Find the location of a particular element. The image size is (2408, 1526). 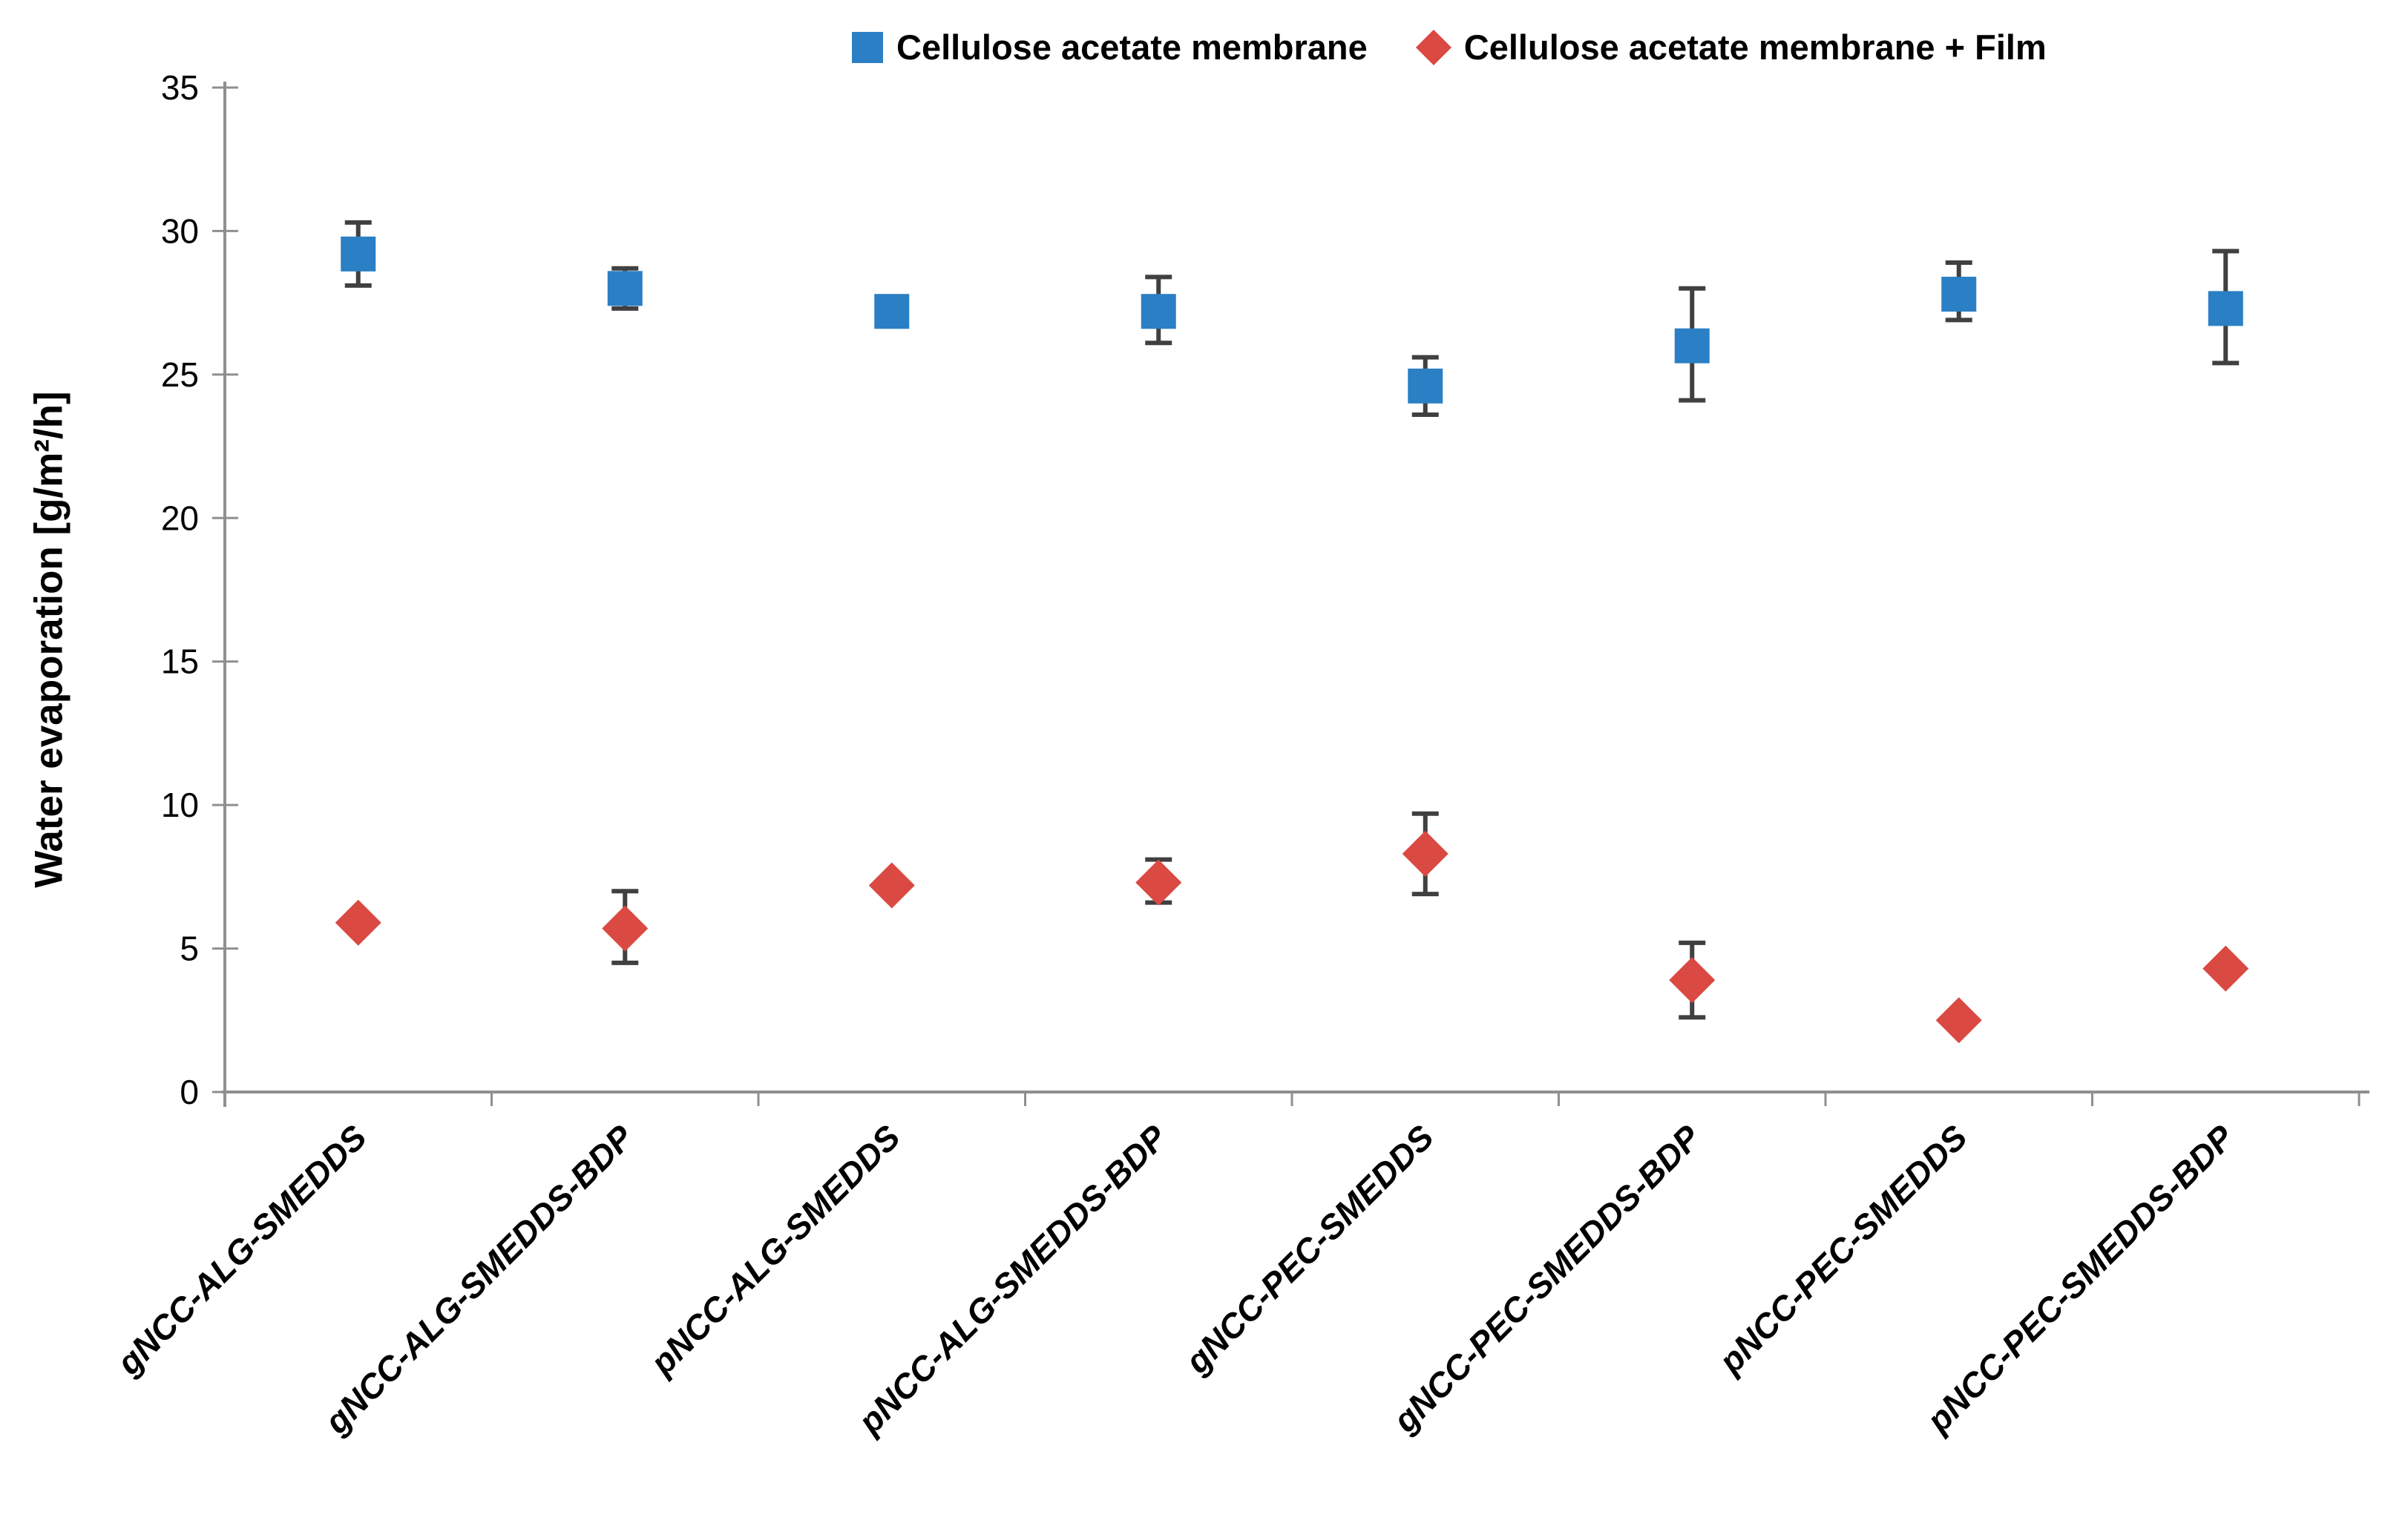

legend-item-membrane: Cellulose acetate membrane is located at coordinates (1110, 47).